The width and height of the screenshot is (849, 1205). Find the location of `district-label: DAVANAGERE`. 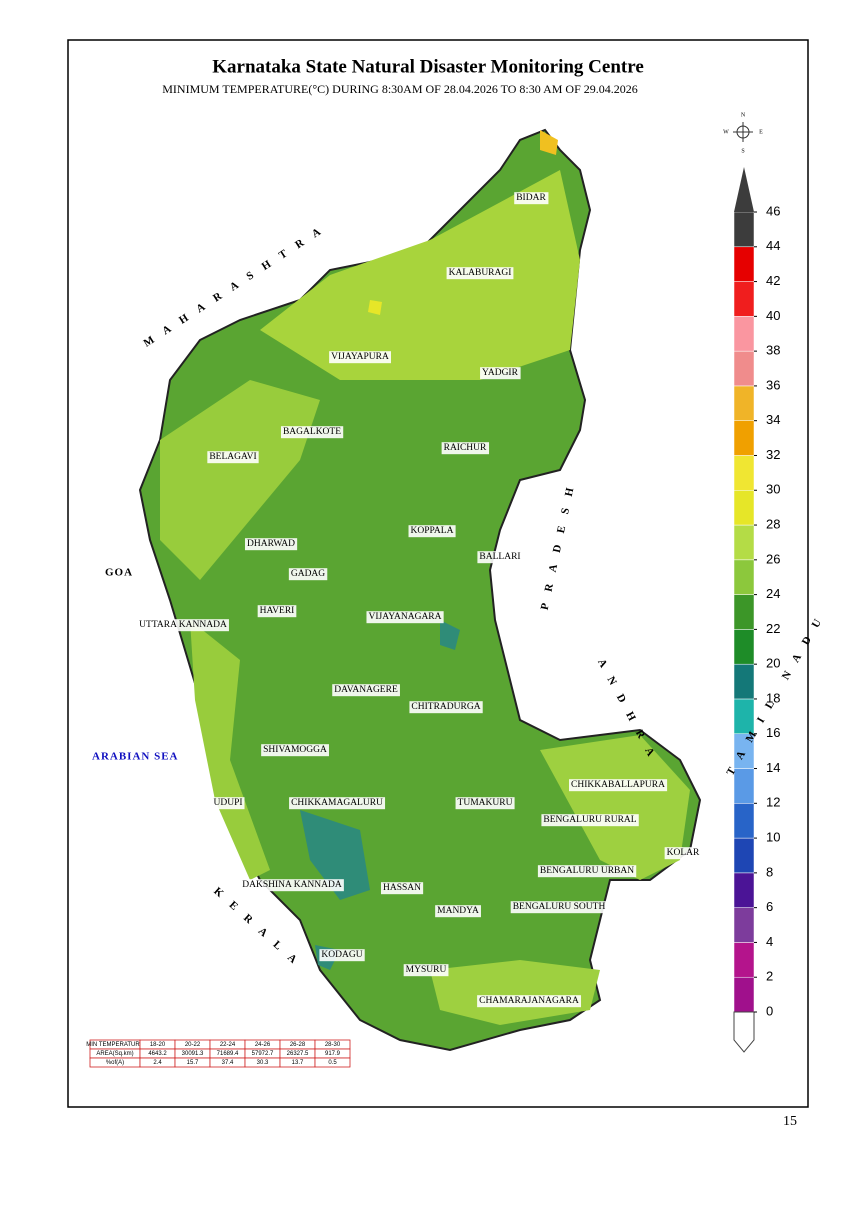

district-label: DAVANAGERE is located at coordinates (366, 690).